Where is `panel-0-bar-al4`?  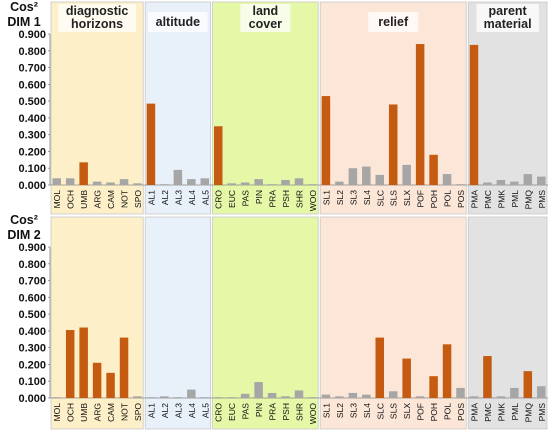 panel-0-bar-al4 is located at coordinates (191, 182).